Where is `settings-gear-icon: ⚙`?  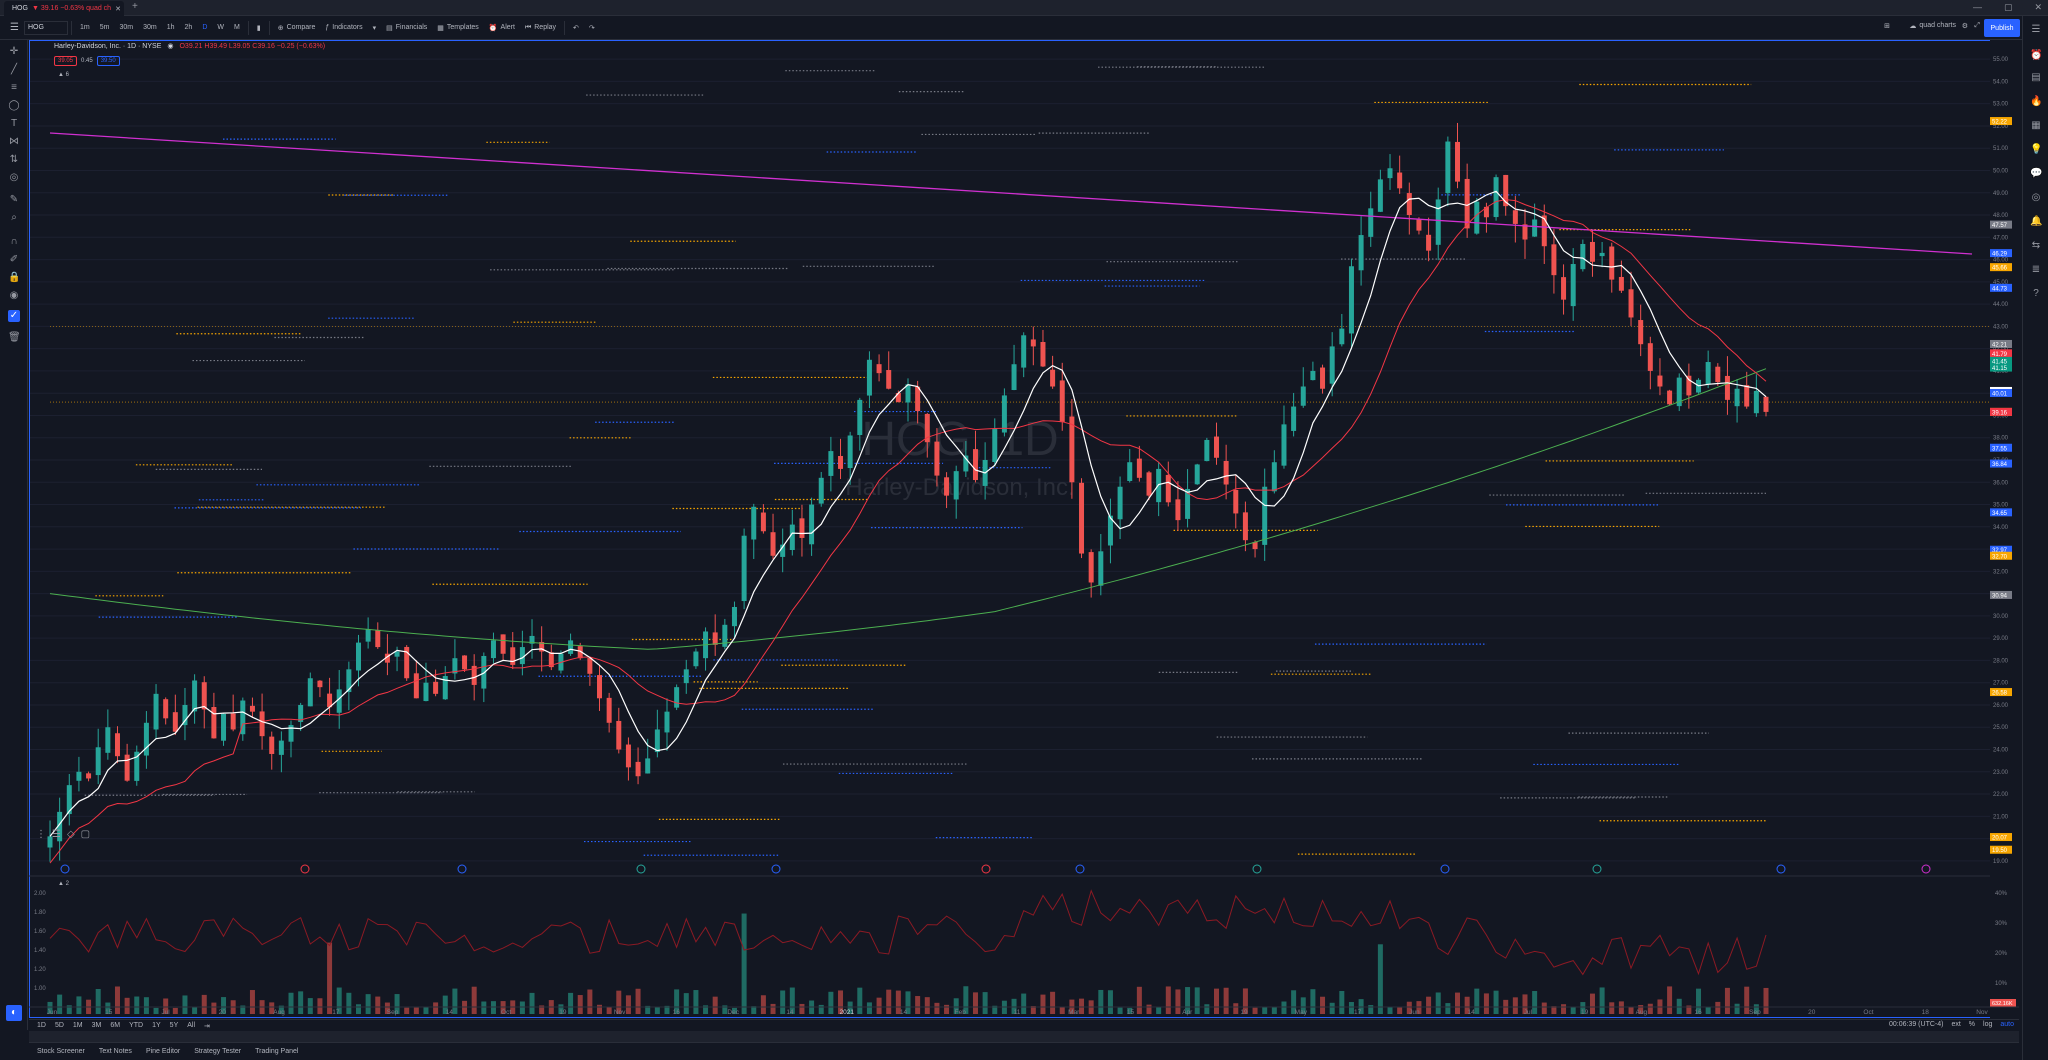
settings-gear-icon: ⚙ is located at coordinates (1964, 26).